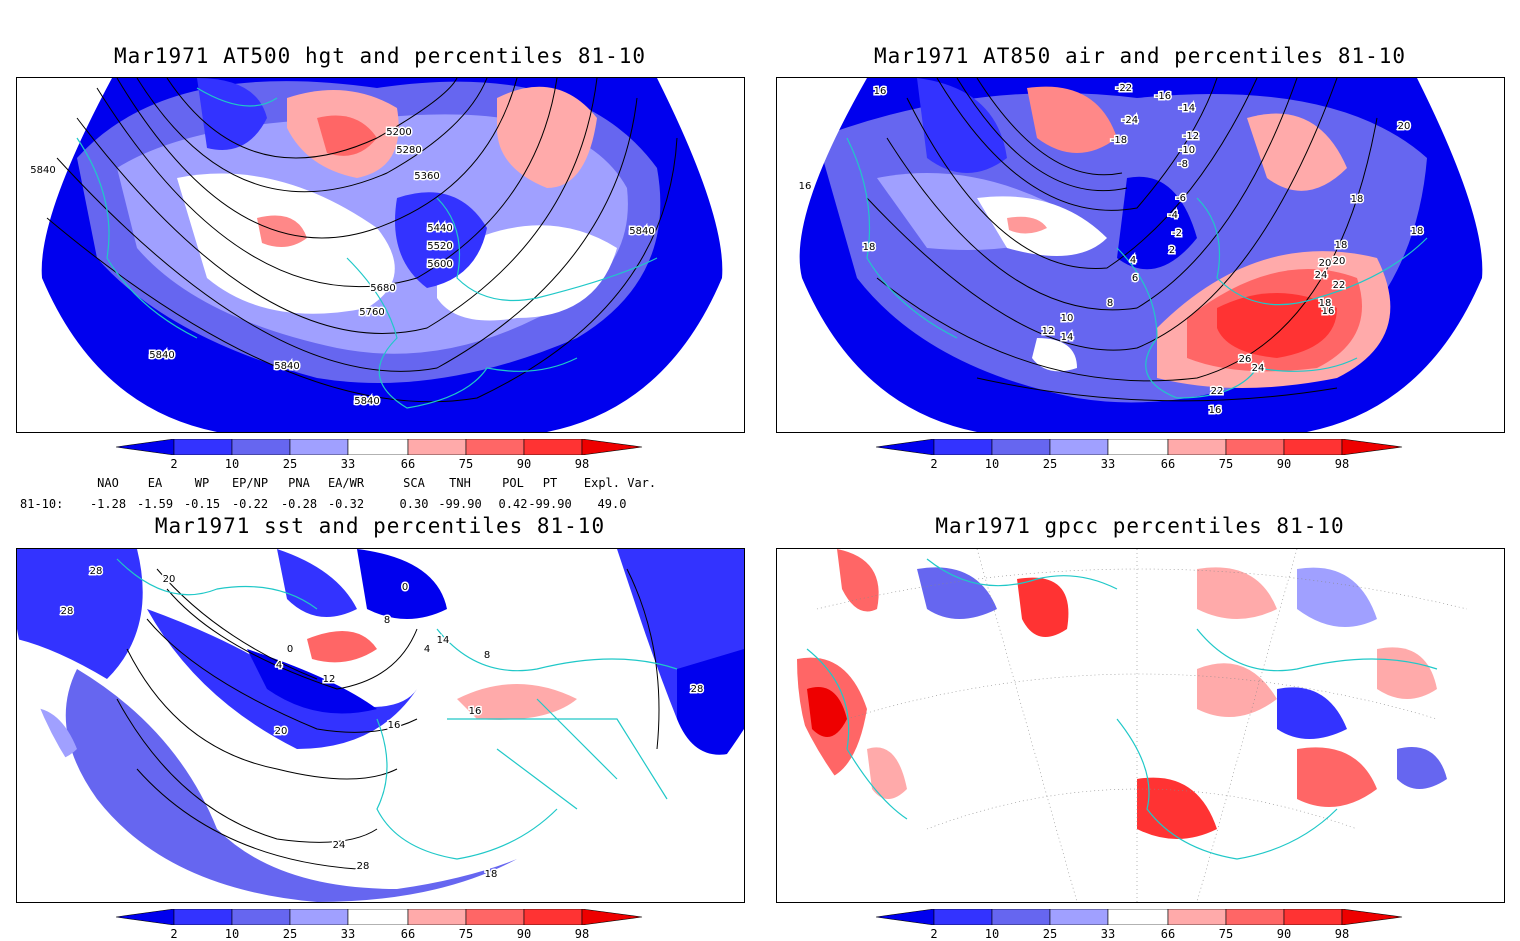 This screenshot has width=1520, height=941. Describe the element at coordinates (992, 464) in the screenshot. I see `colorbar-tick-label: 10` at that location.